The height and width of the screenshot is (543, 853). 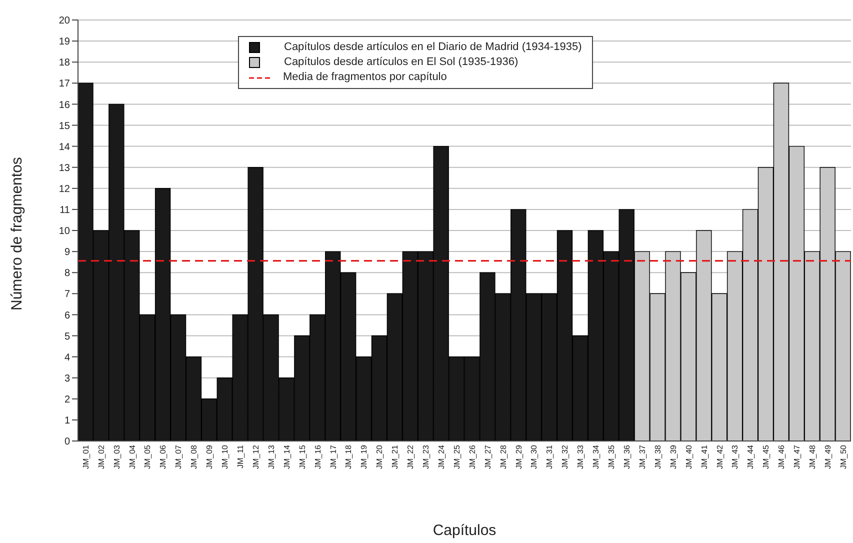 What do you see at coordinates (225, 457) in the screenshot?
I see `x-tick-label: JM_10` at bounding box center [225, 457].